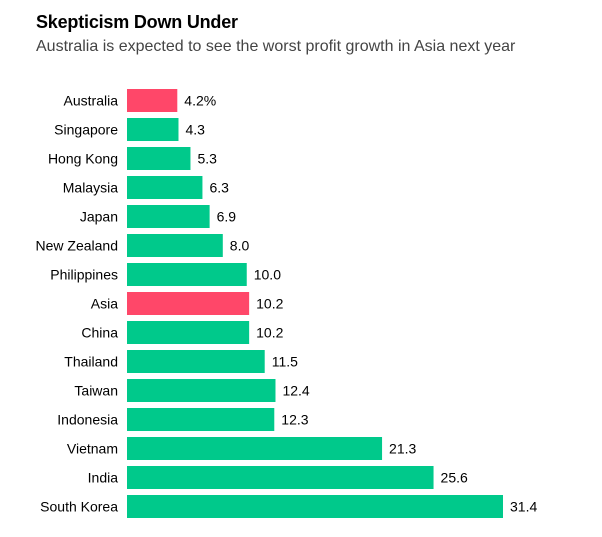 The width and height of the screenshot is (602, 537). I want to click on value-label: 8.0, so click(240, 246).